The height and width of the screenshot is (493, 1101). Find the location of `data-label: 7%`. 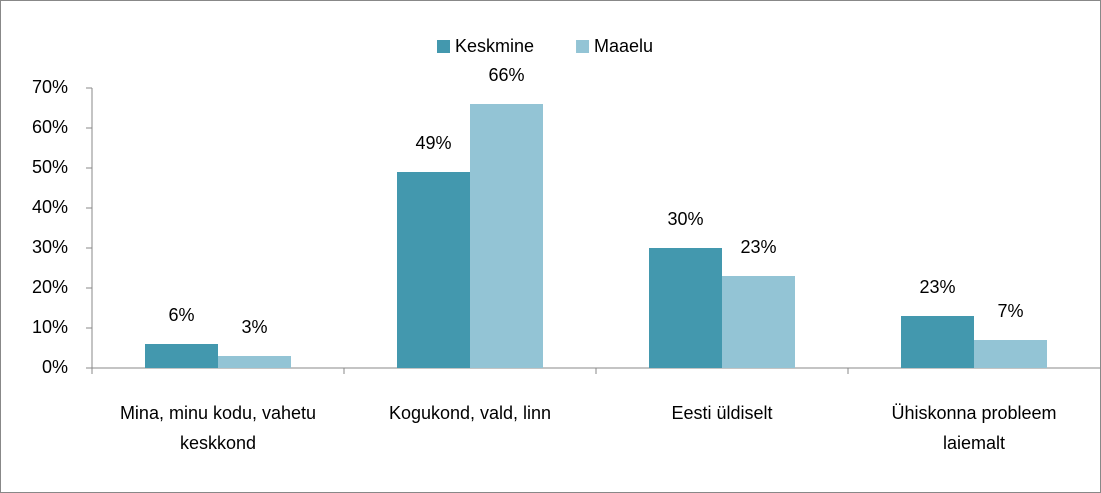

data-label: 7% is located at coordinates (1010, 311).